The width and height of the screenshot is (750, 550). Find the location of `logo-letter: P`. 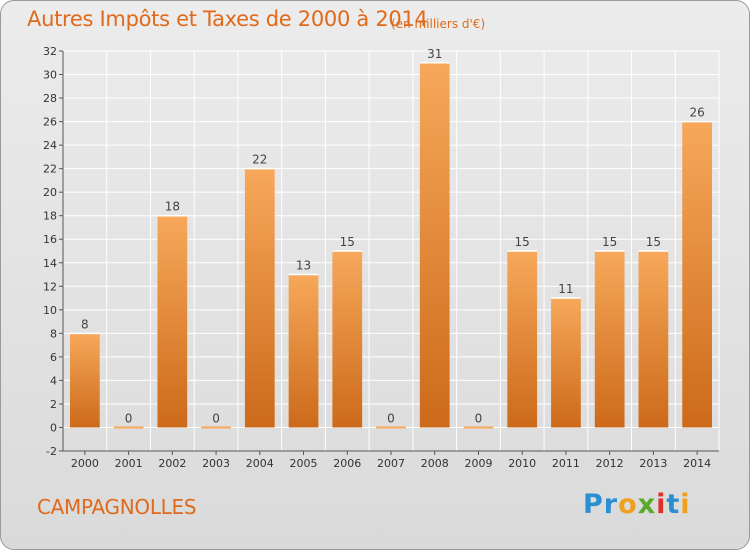

logo-letter: P is located at coordinates (593, 504).